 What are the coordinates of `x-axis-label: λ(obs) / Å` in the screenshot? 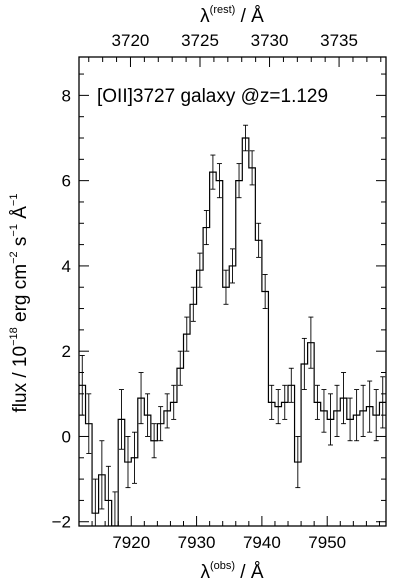 It's located at (231, 571).